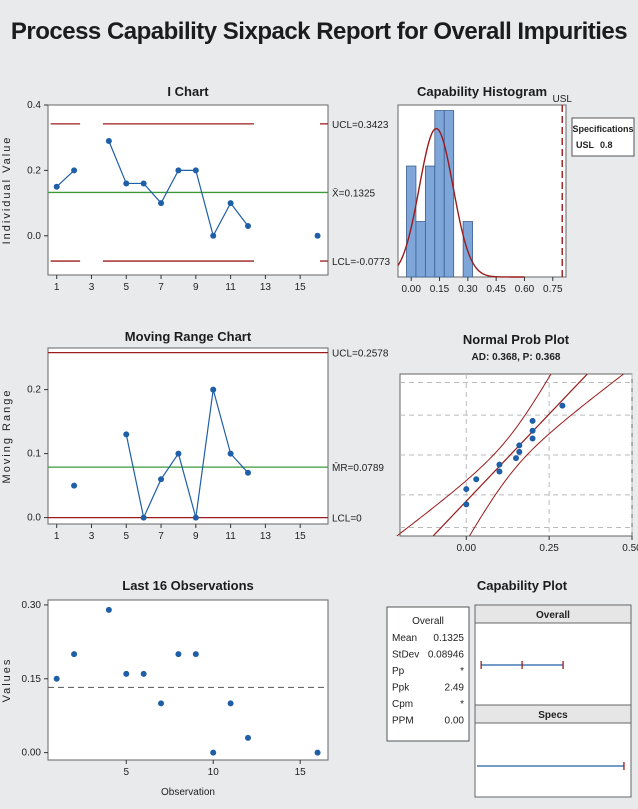 Image resolution: width=638 pixels, height=809 pixels. Describe the element at coordinates (126, 287) in the screenshot. I see `ichart-xtick-label: 5` at that location.